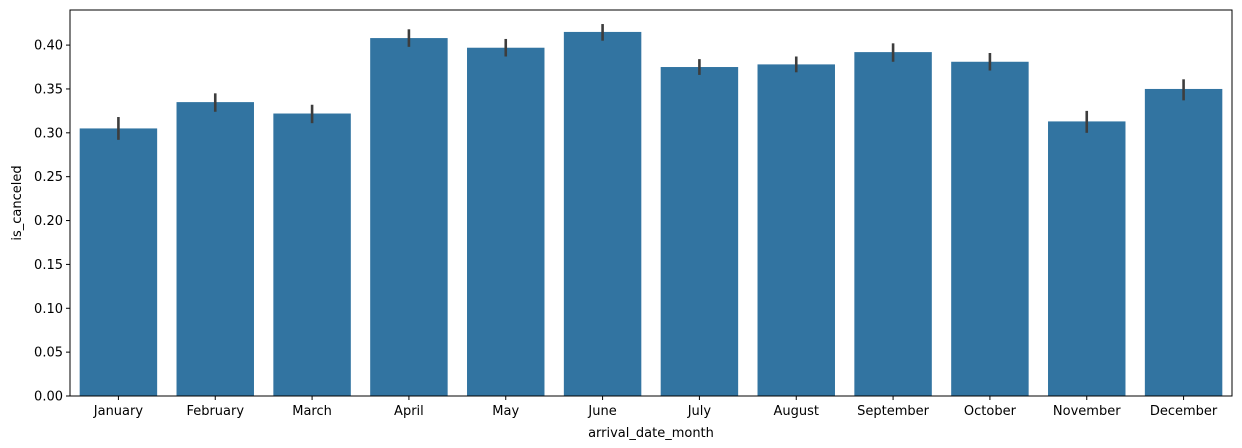  Describe the element at coordinates (699, 411) in the screenshot. I see `x-tick-label-july: July` at that location.